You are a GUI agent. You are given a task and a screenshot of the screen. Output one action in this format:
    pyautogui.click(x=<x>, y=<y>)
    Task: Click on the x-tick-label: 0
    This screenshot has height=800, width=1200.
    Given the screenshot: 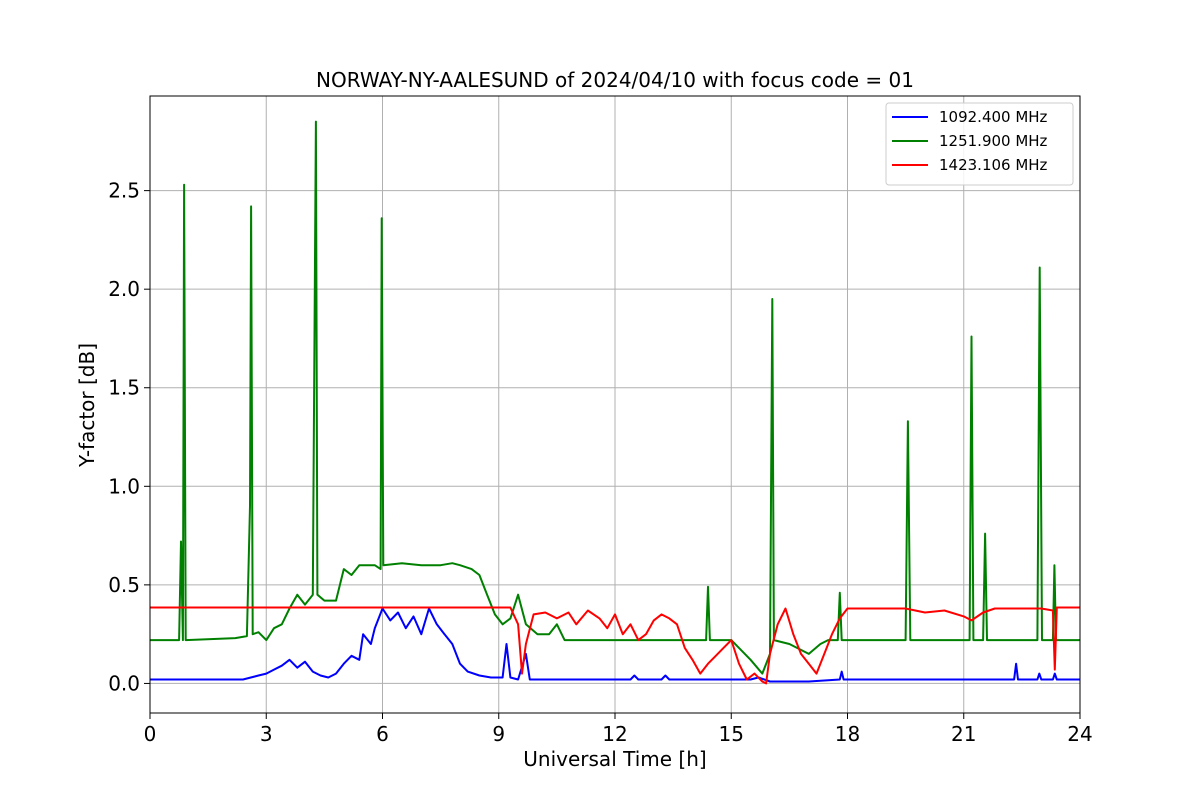 What is the action you would take?
    pyautogui.click(x=150, y=734)
    